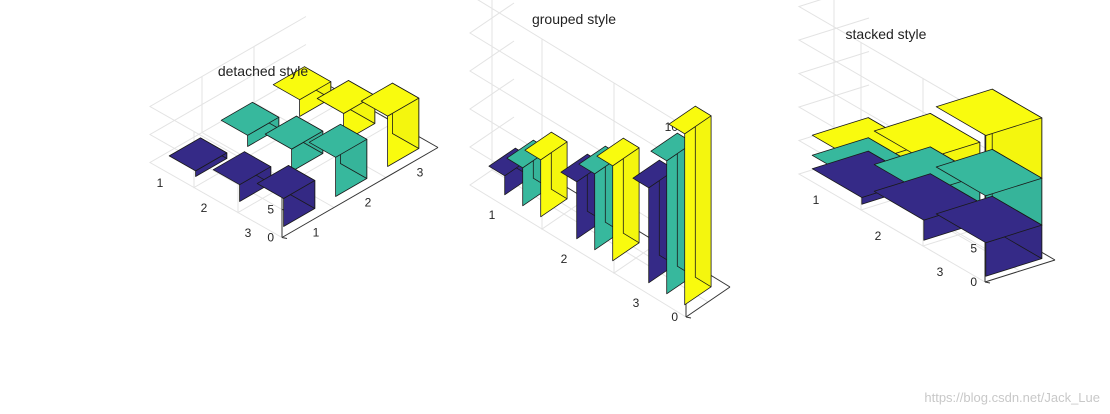  I want to click on title-stacked: stacked style, so click(886, 34).